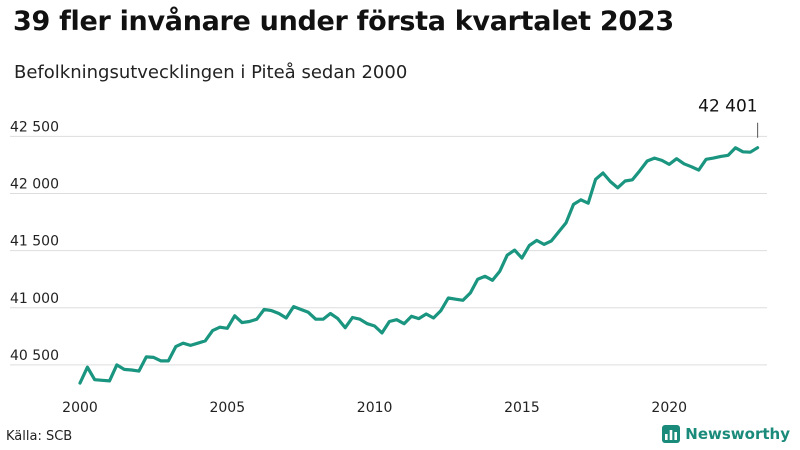  I want to click on annotation-layer: 42 401, so click(728, 117).